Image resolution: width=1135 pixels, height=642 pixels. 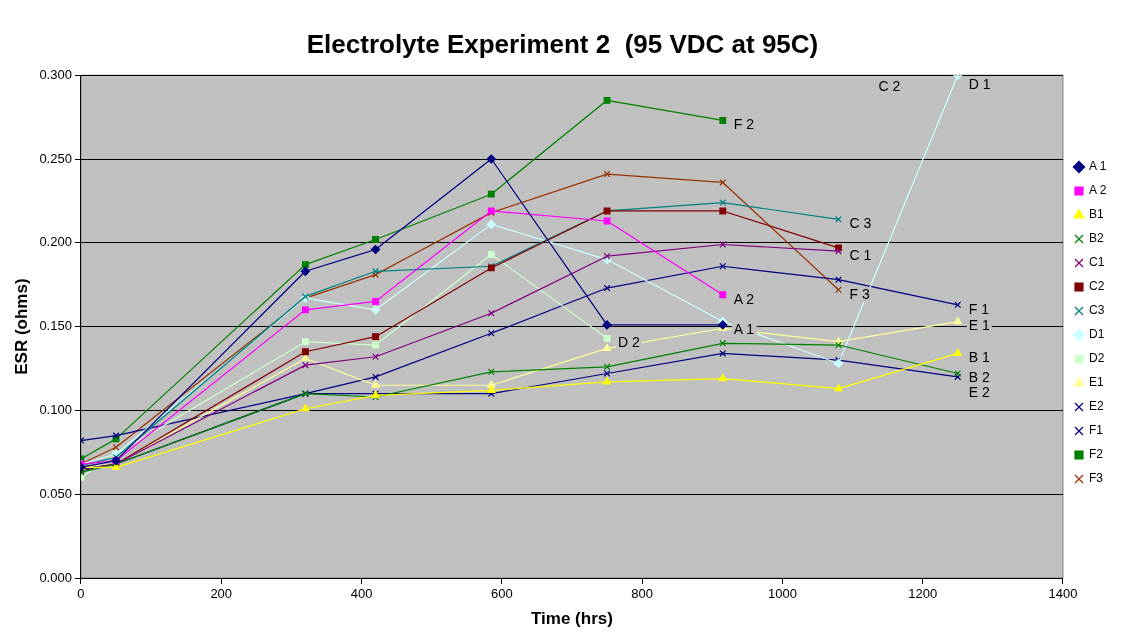 I want to click on x-tick-label: 600, so click(x=501, y=594).